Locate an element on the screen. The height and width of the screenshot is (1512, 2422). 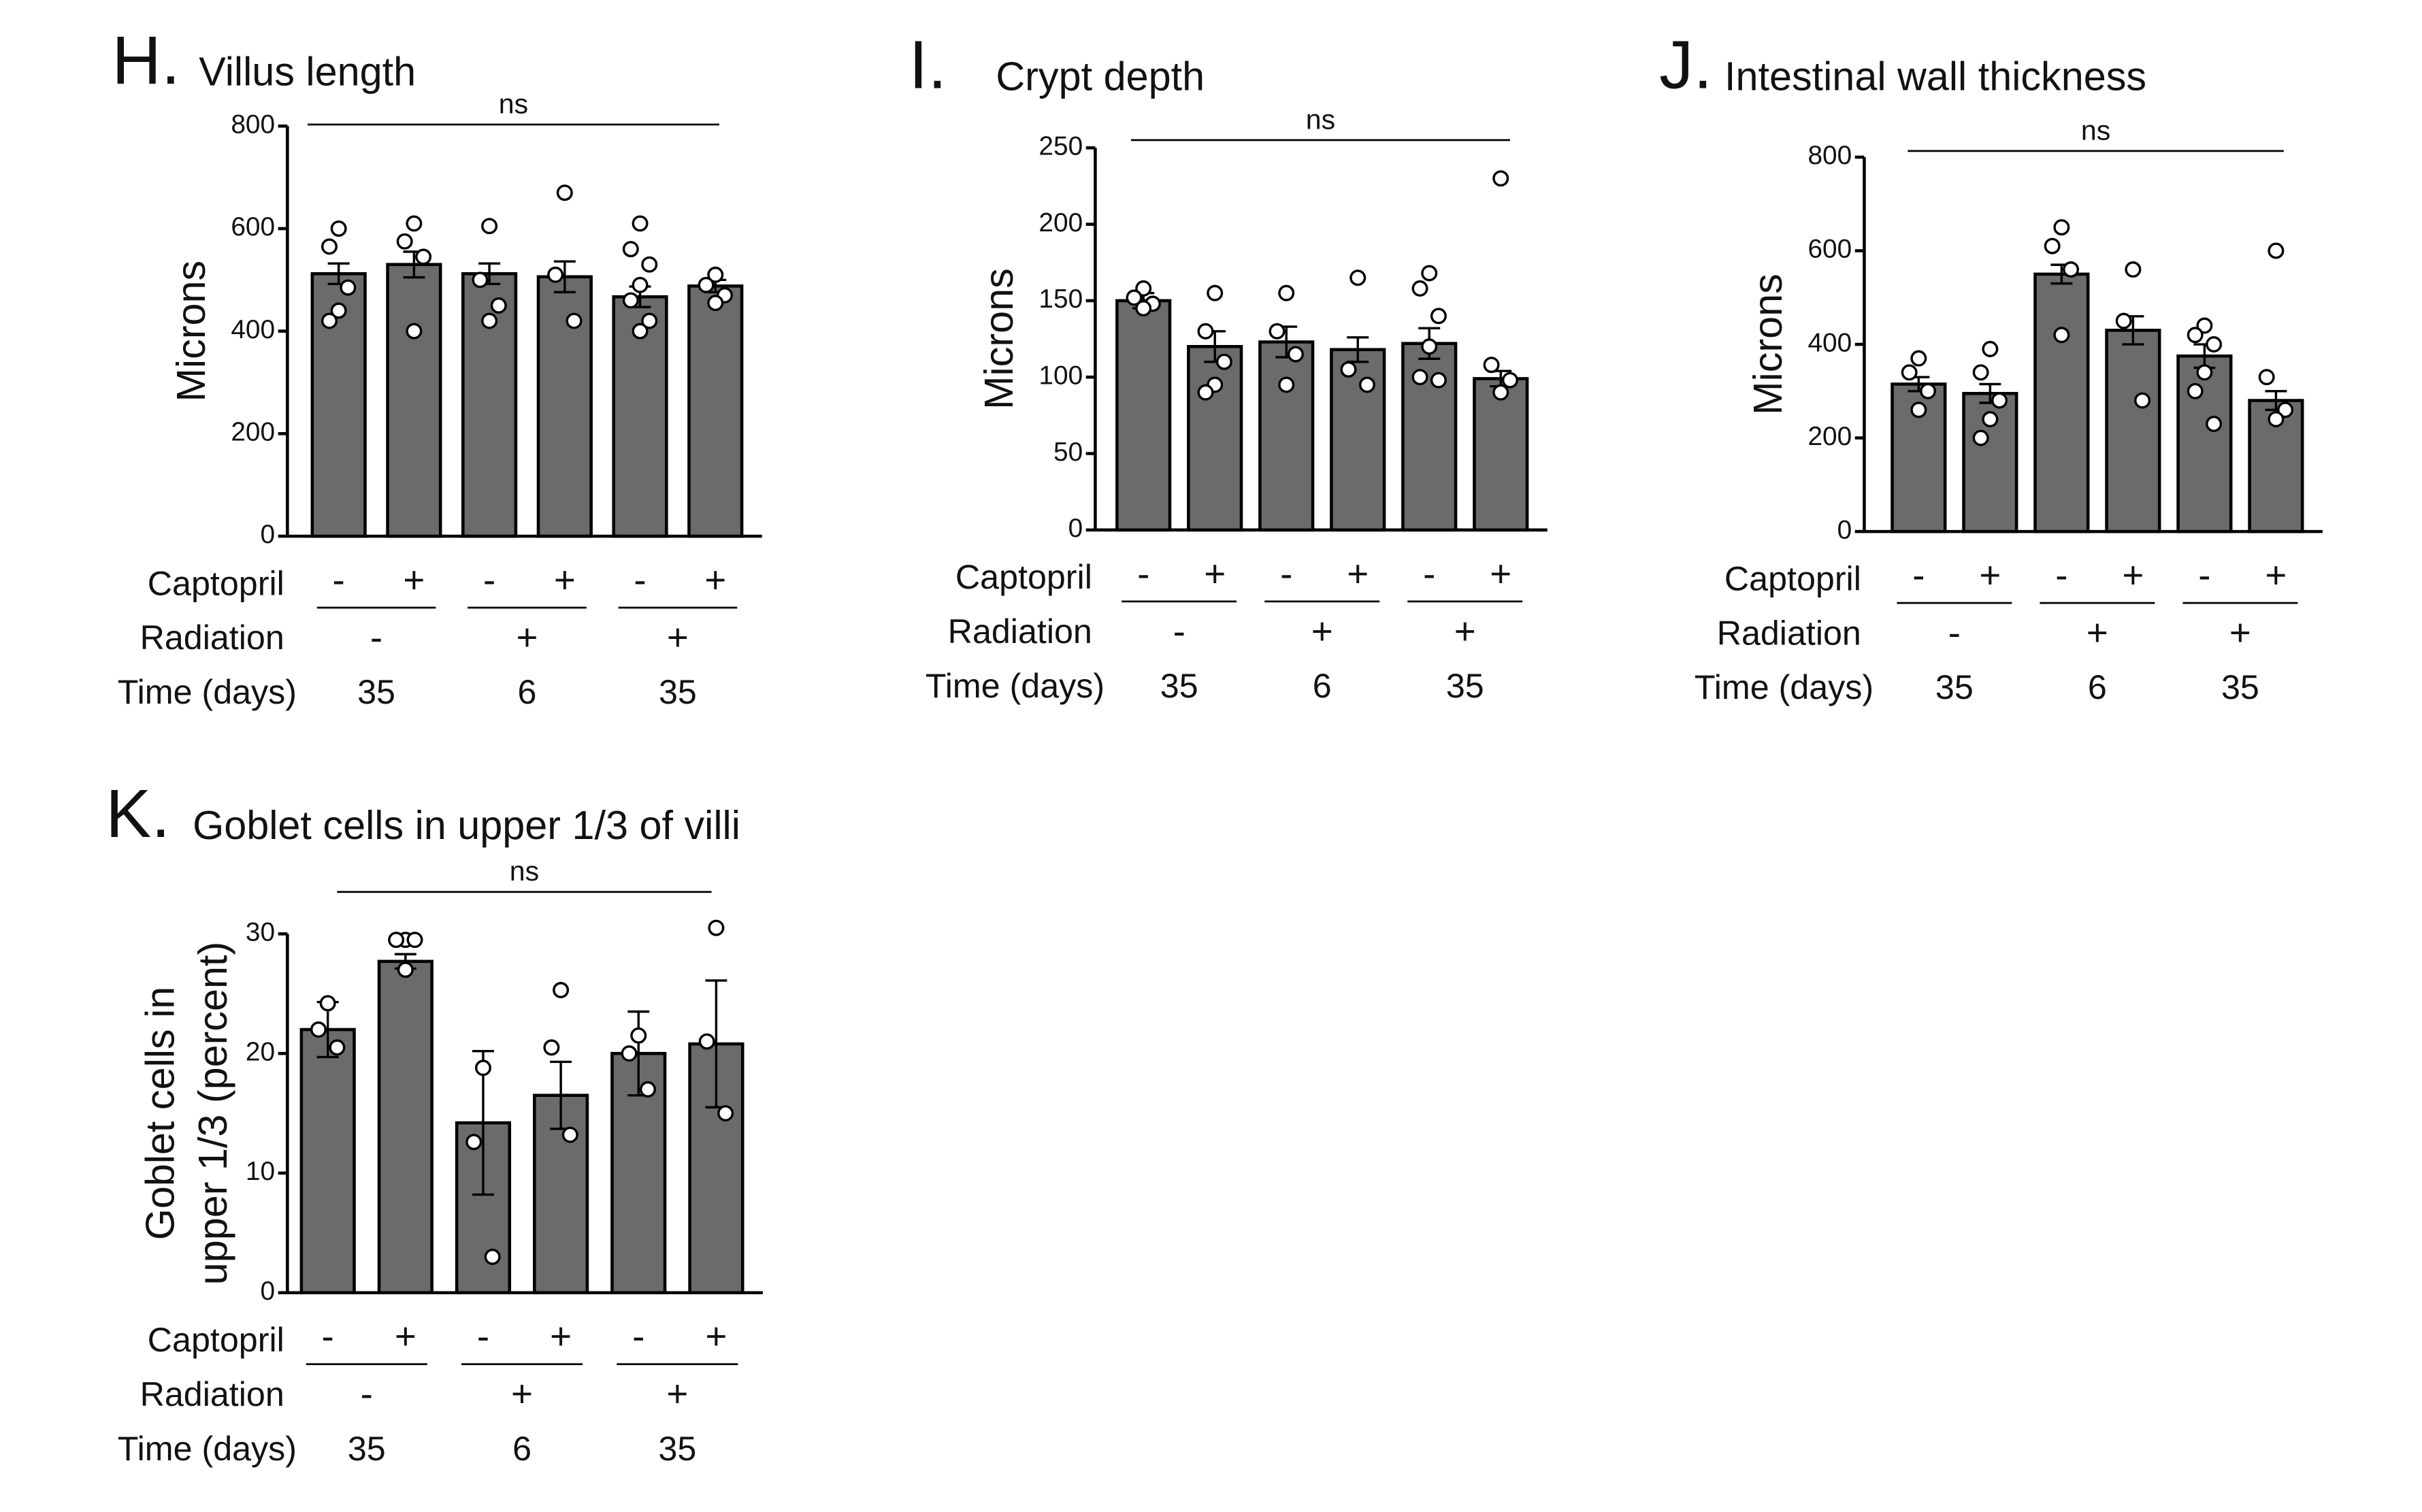
row-label: Radiation is located at coordinates (1789, 633).